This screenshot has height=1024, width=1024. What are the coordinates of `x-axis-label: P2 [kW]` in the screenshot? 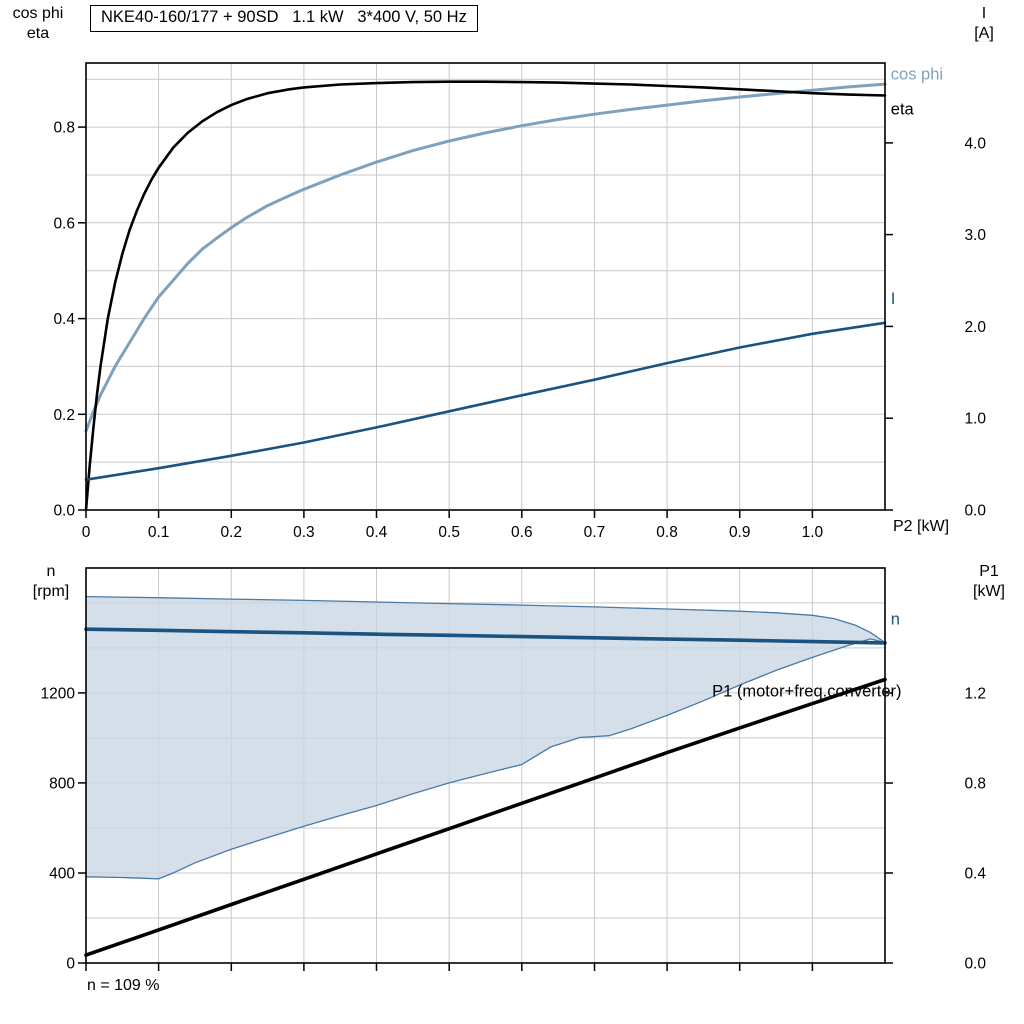 It's located at (921, 526).